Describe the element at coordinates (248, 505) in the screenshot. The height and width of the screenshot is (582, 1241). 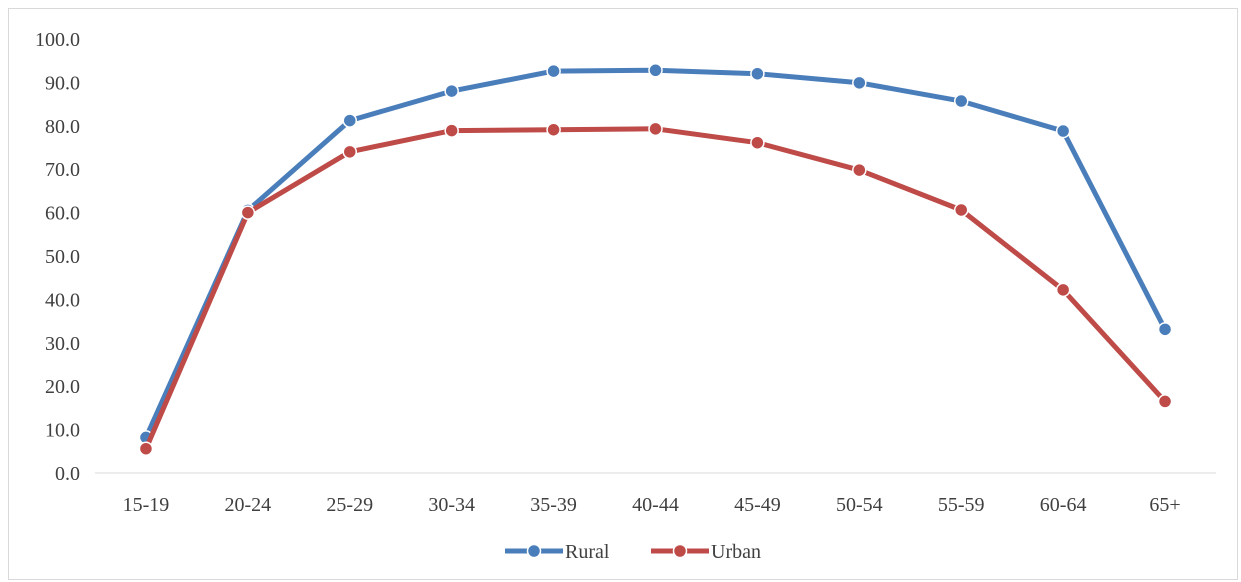
I see `x-tick-label: 20-24` at that location.